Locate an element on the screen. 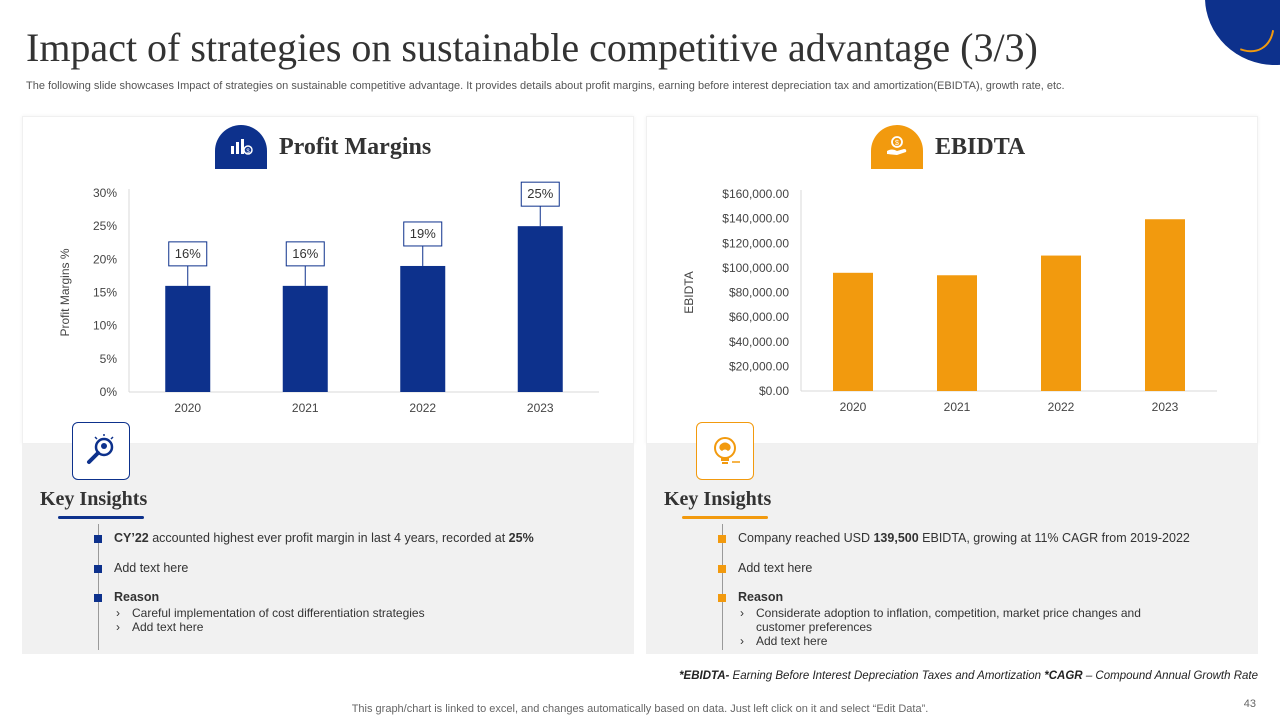  profit-reason-2: Add text here is located at coordinates (168, 627).